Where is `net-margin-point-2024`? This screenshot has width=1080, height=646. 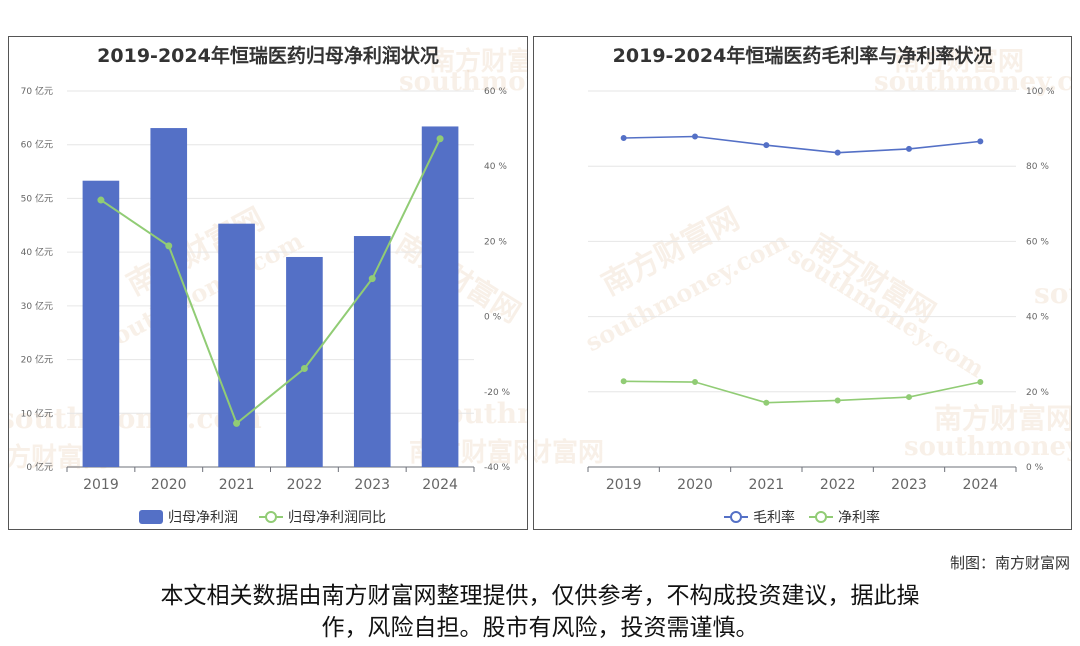 net-margin-point-2024 is located at coordinates (980, 382).